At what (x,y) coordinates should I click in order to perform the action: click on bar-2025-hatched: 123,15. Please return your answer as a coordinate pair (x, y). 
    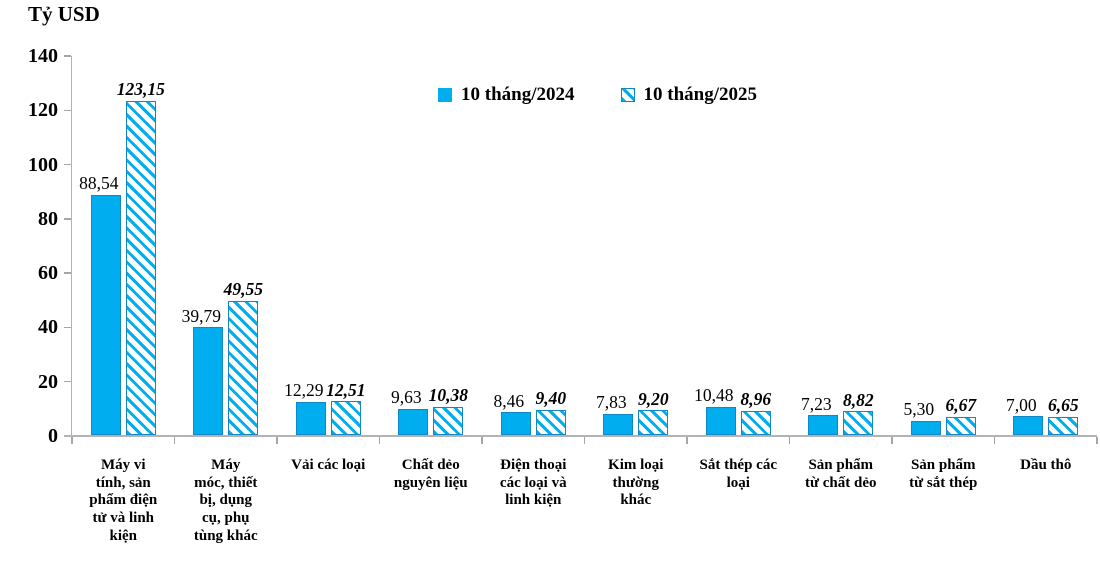
    Looking at the image, I should click on (141, 258).